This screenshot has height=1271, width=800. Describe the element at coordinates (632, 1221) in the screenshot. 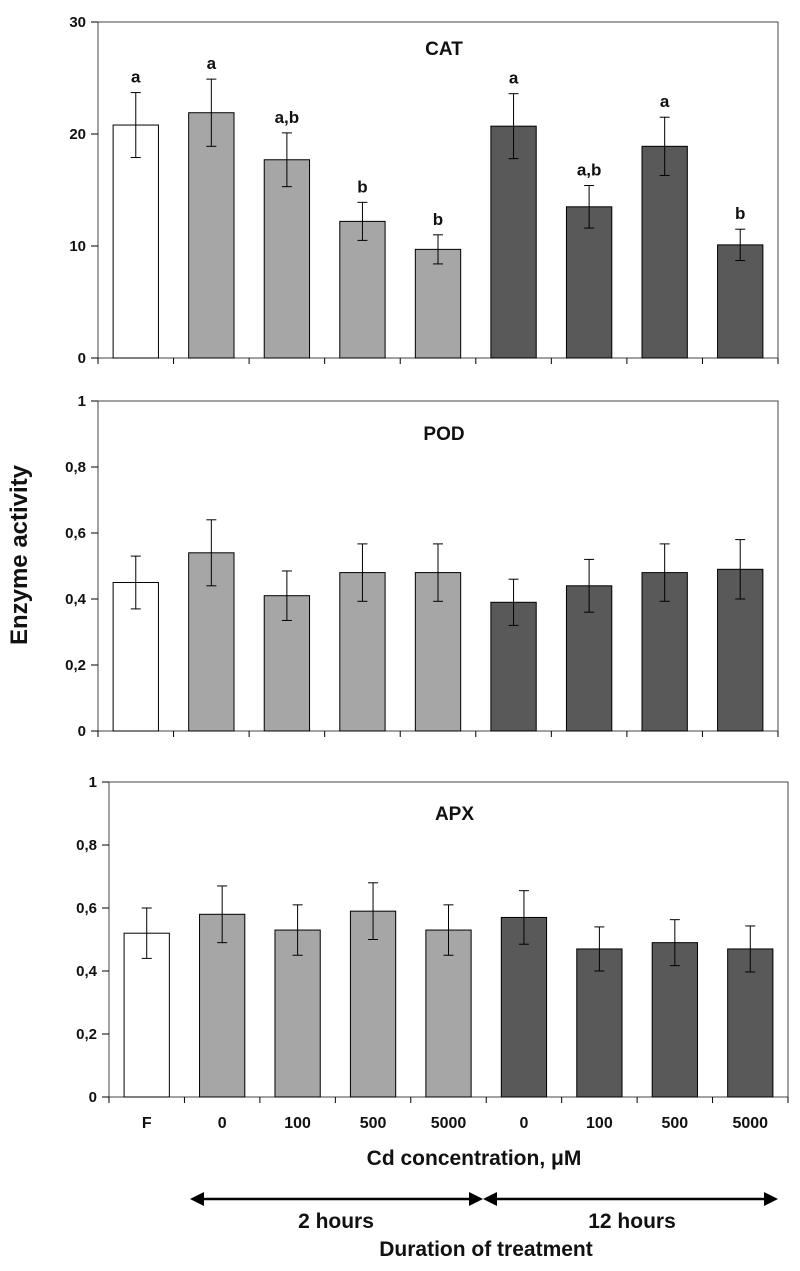

I see `duration-group-label: 12 hours` at that location.